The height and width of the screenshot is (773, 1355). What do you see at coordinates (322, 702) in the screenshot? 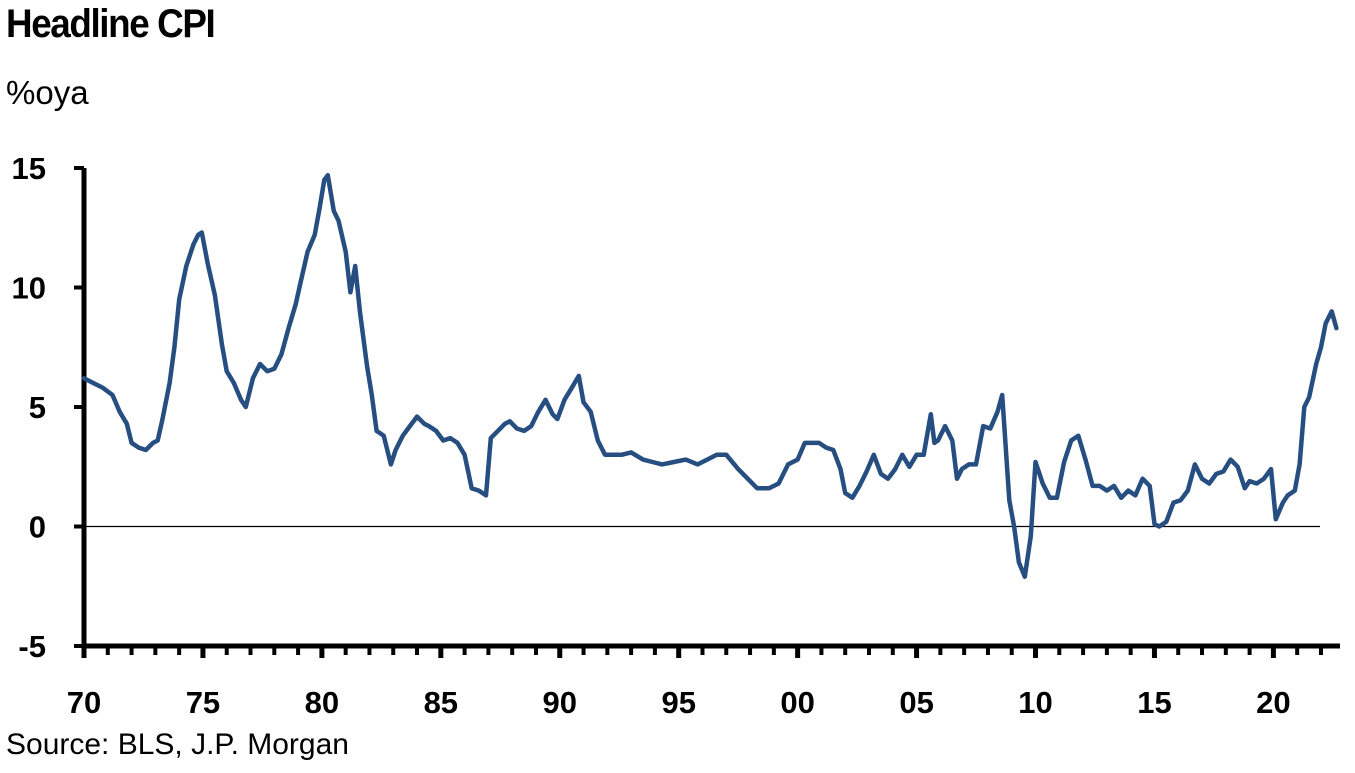
I see `x-tick-label: 80` at bounding box center [322, 702].